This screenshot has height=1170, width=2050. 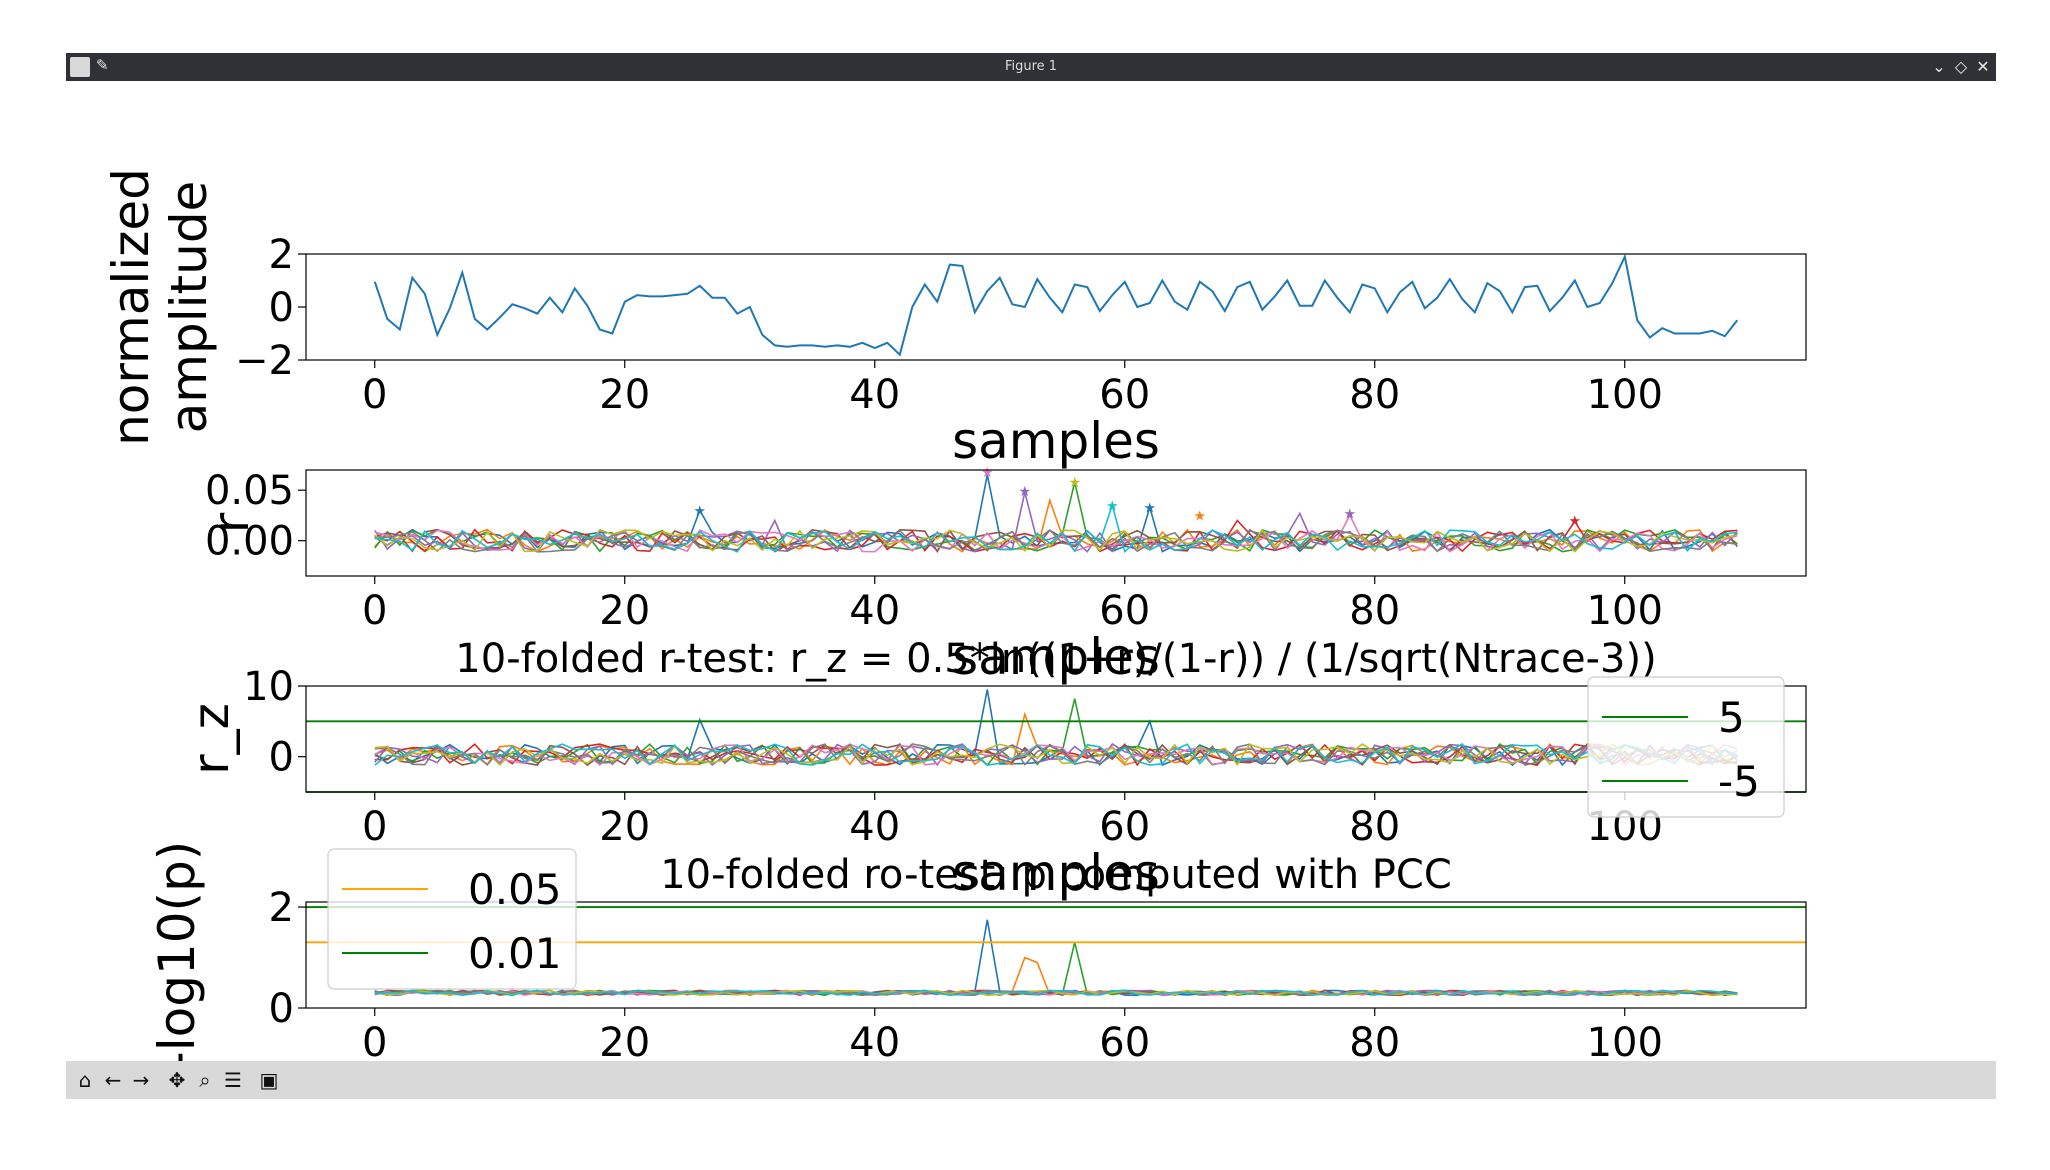 What do you see at coordinates (189, 307) in the screenshot?
I see `y-axis-label: amplitude` at bounding box center [189, 307].